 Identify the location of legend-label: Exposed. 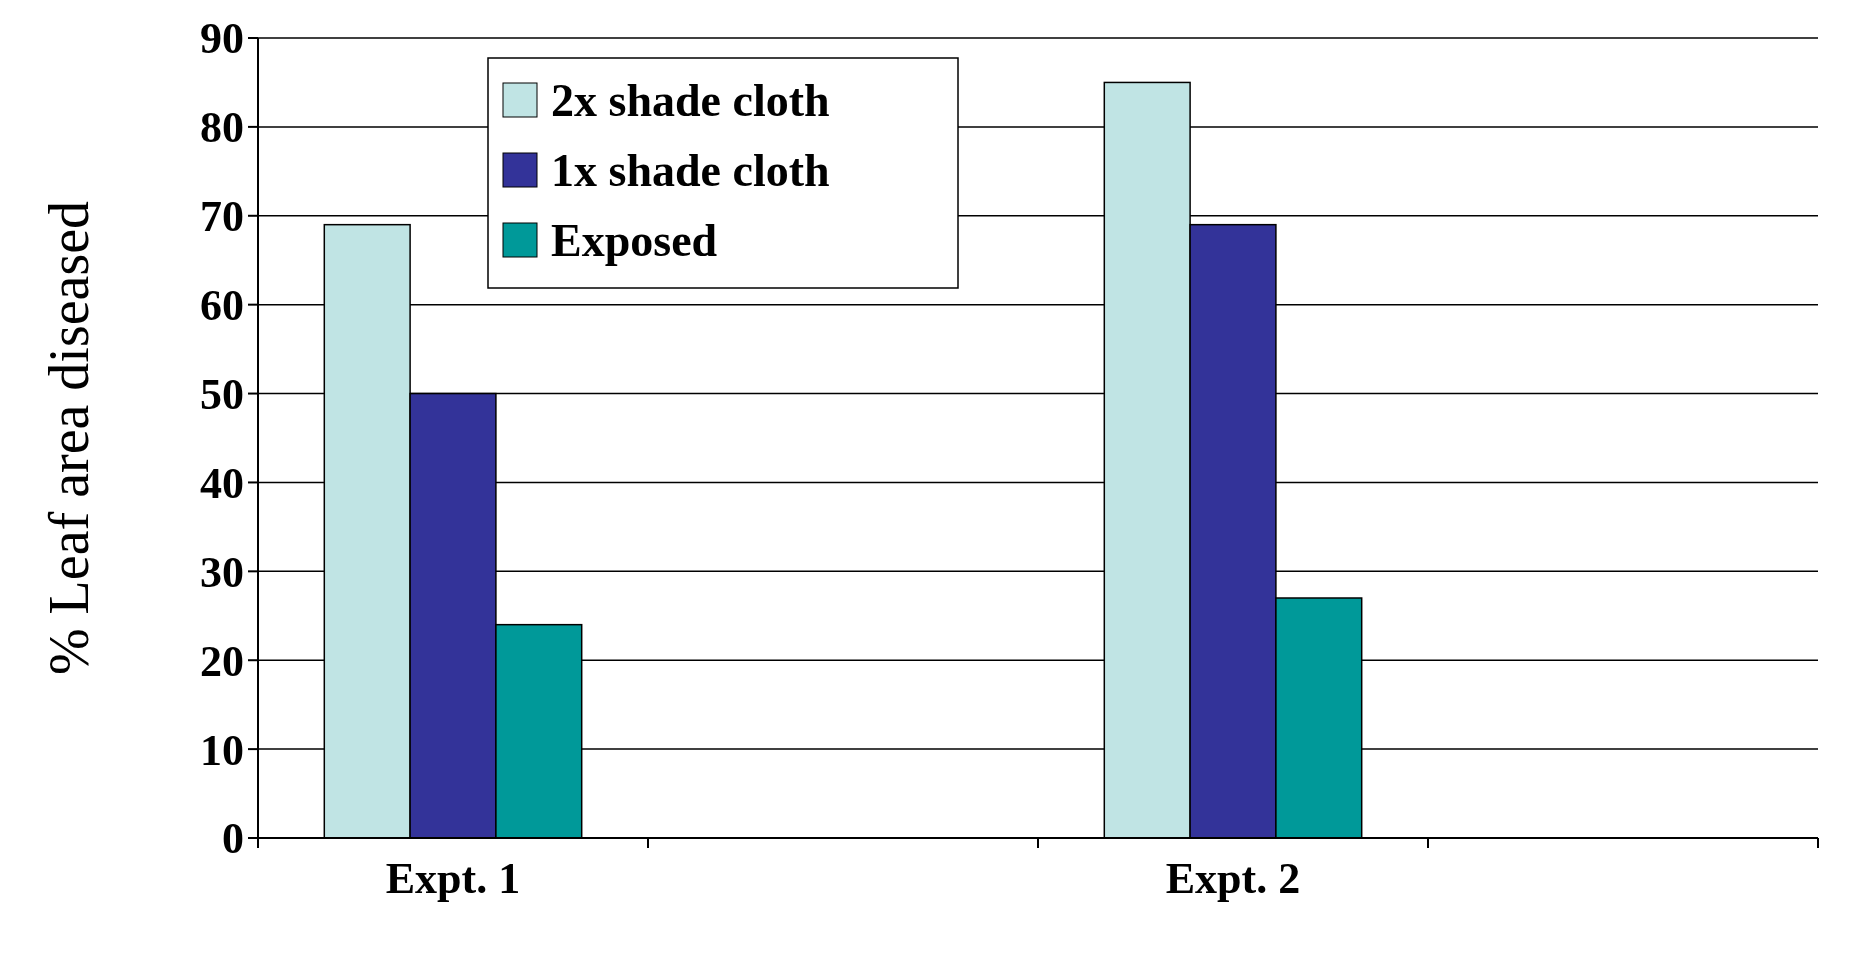
(634, 241).